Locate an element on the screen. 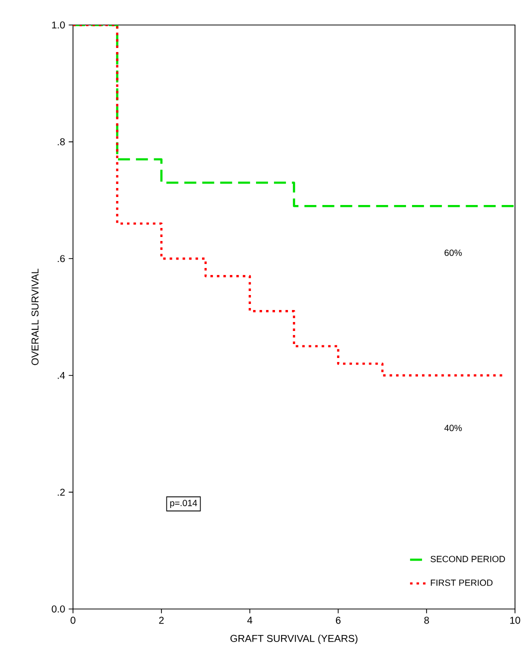 This screenshot has width=526, height=668. x-tick-label: 0 is located at coordinates (73, 620).